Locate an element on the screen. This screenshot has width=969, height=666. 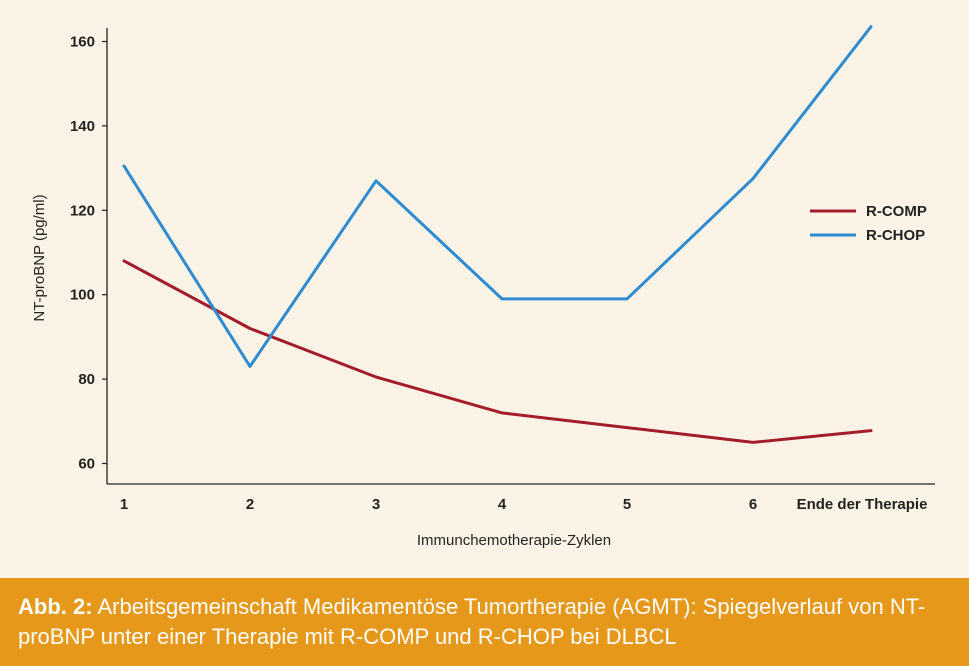
x-tick-label: 6 is located at coordinates (753, 504).